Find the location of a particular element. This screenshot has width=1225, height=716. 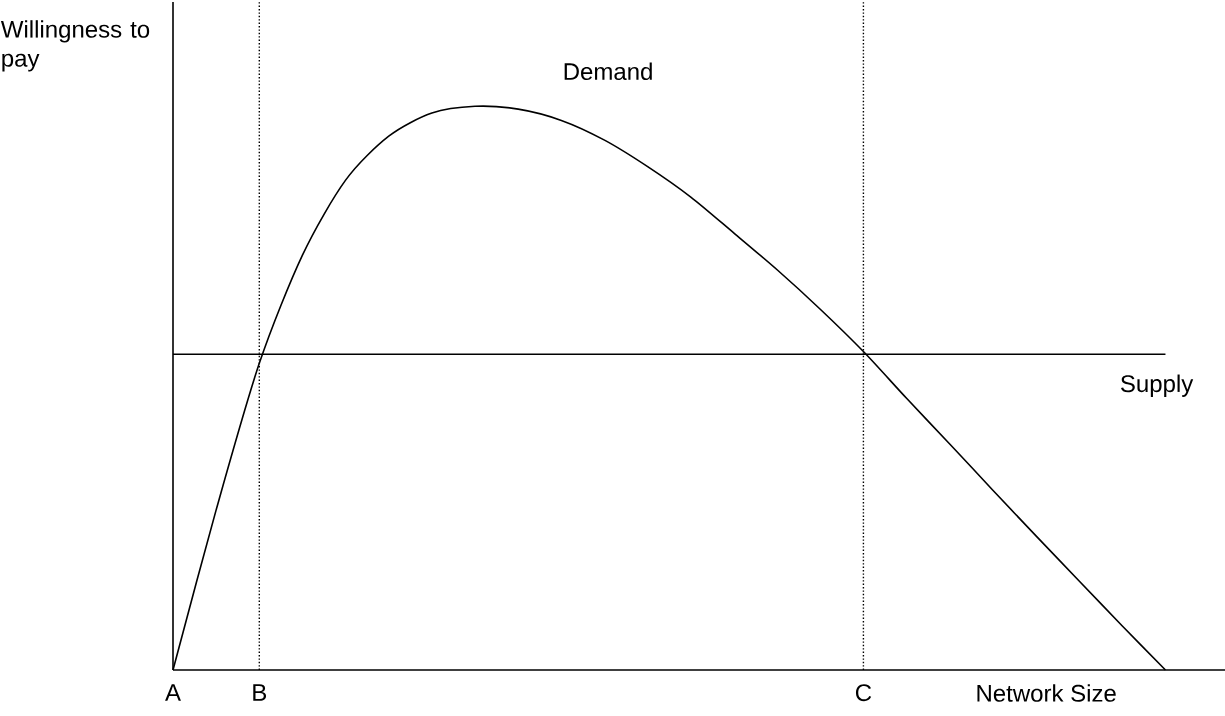

series-label: Demand is located at coordinates (608, 71).